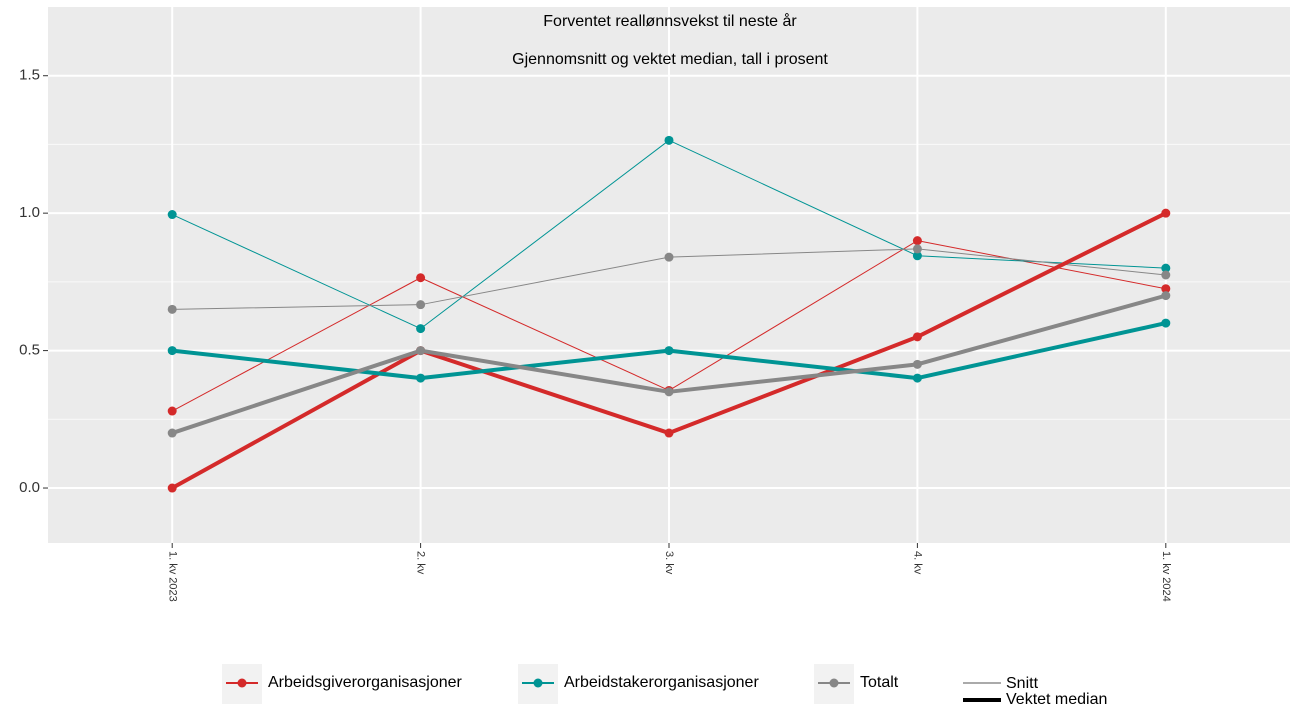 The width and height of the screenshot is (1296, 711). What do you see at coordinates (29, 212) in the screenshot?
I see `y-tick-label: 1.0` at bounding box center [29, 212].